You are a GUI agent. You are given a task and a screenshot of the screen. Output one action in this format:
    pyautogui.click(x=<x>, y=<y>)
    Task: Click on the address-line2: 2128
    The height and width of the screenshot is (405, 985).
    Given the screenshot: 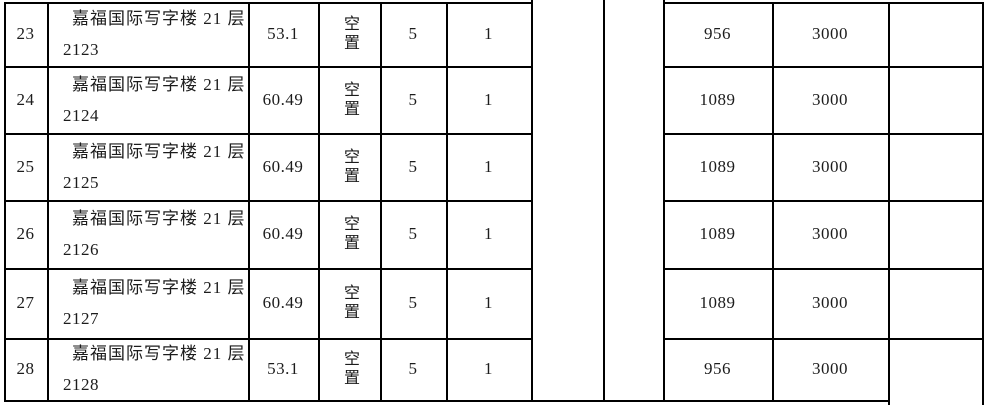 What is the action you would take?
    pyautogui.click(x=81, y=384)
    